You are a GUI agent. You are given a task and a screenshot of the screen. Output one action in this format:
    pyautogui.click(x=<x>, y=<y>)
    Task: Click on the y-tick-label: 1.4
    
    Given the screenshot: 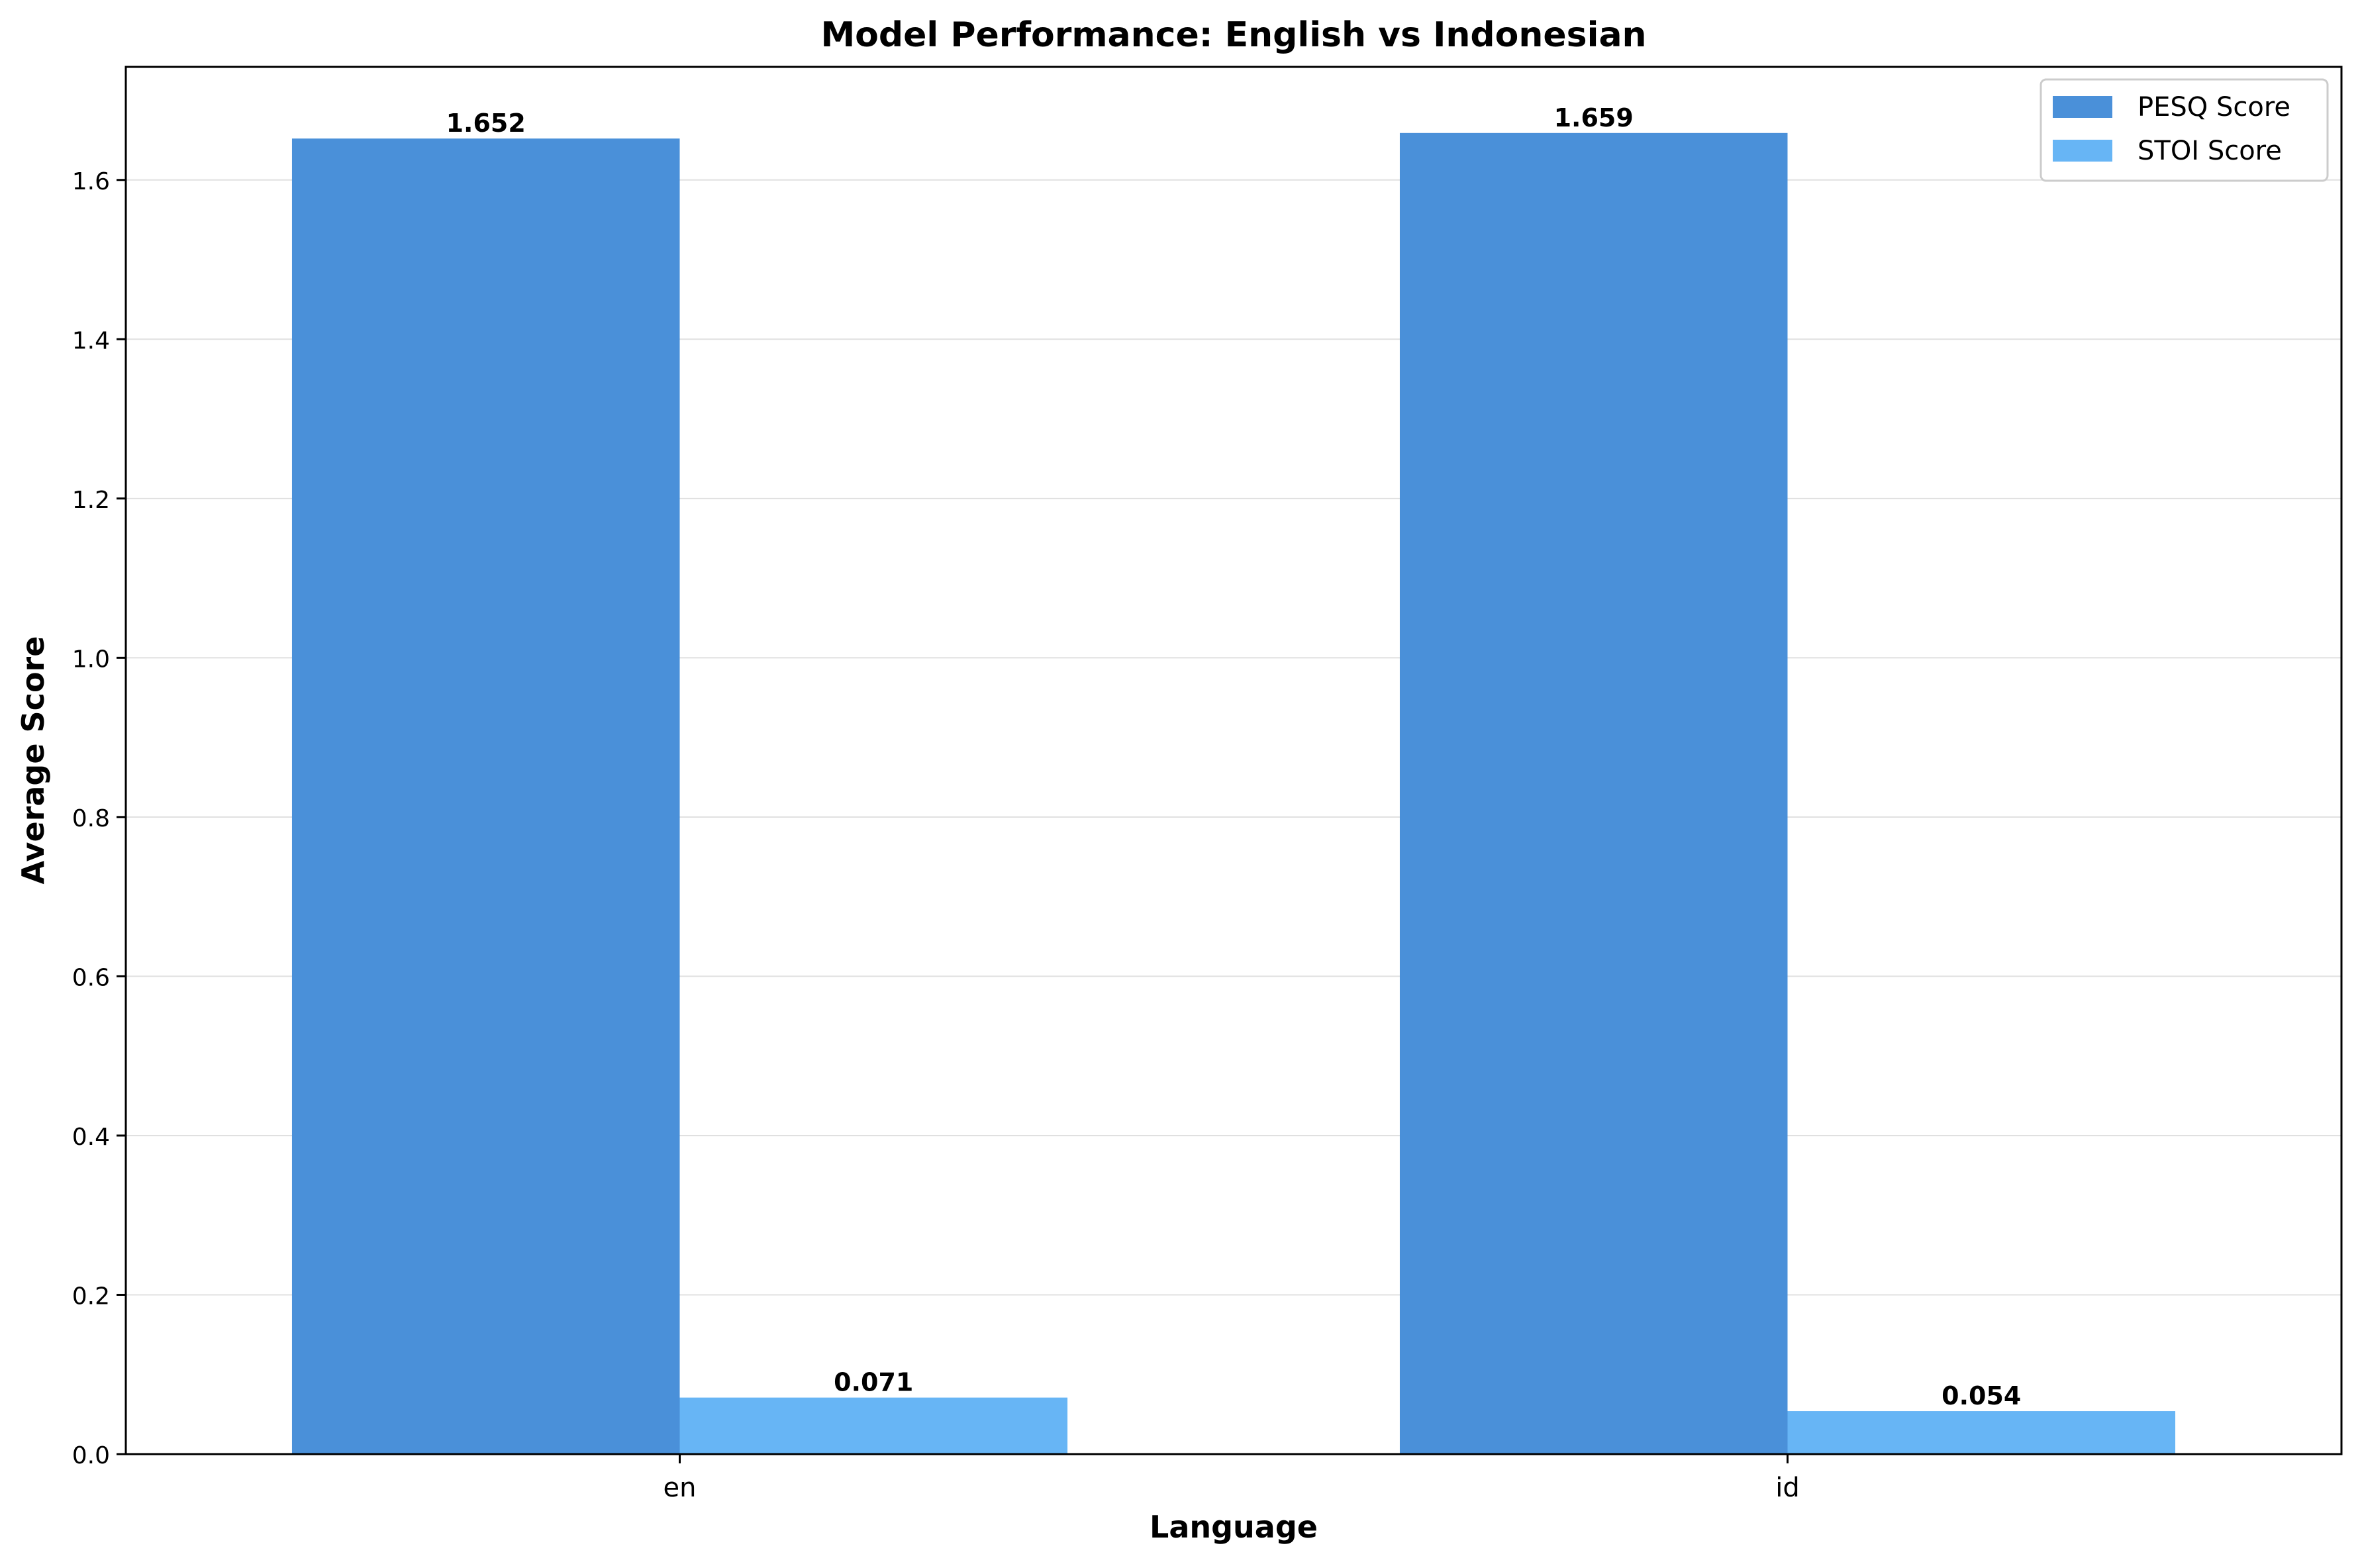 What is the action you would take?
    pyautogui.click(x=91, y=340)
    